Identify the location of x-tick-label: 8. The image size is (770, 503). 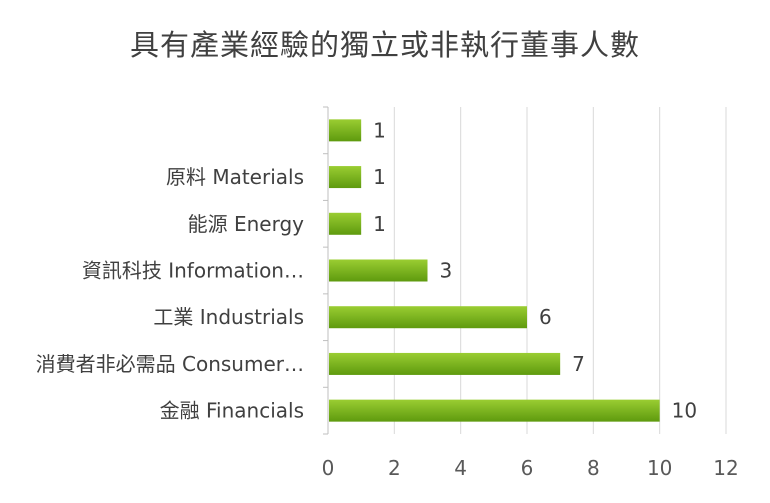
(593, 468).